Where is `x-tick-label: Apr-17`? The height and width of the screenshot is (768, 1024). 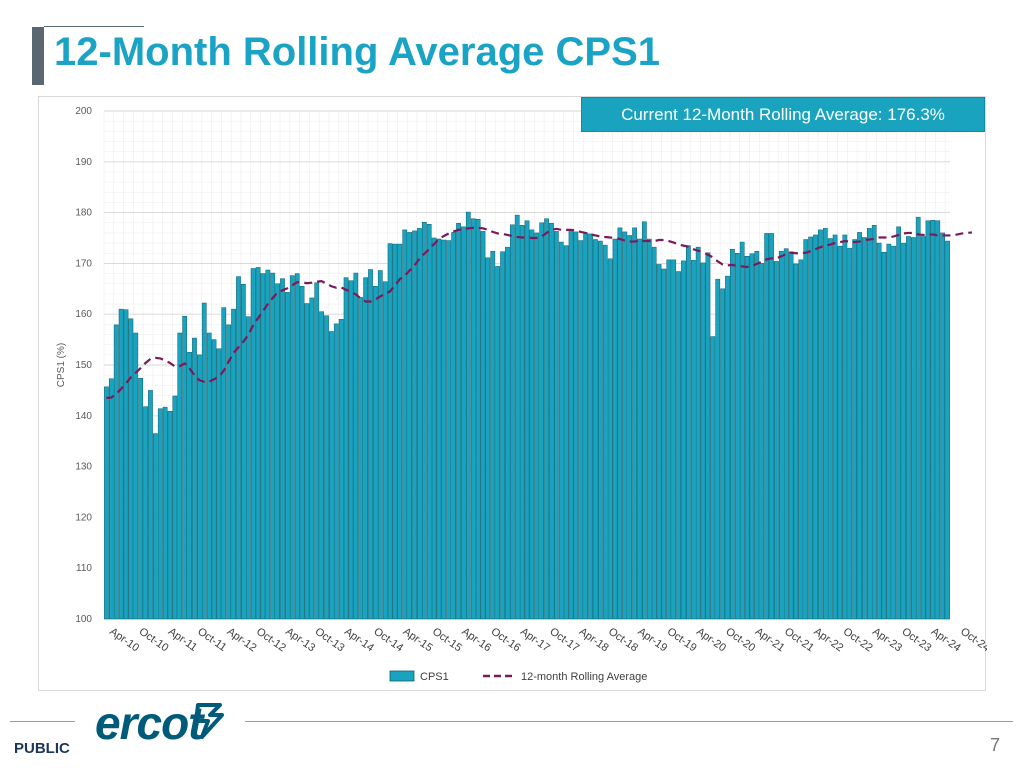
x-tick-label: Apr-17 is located at coordinates (535, 640).